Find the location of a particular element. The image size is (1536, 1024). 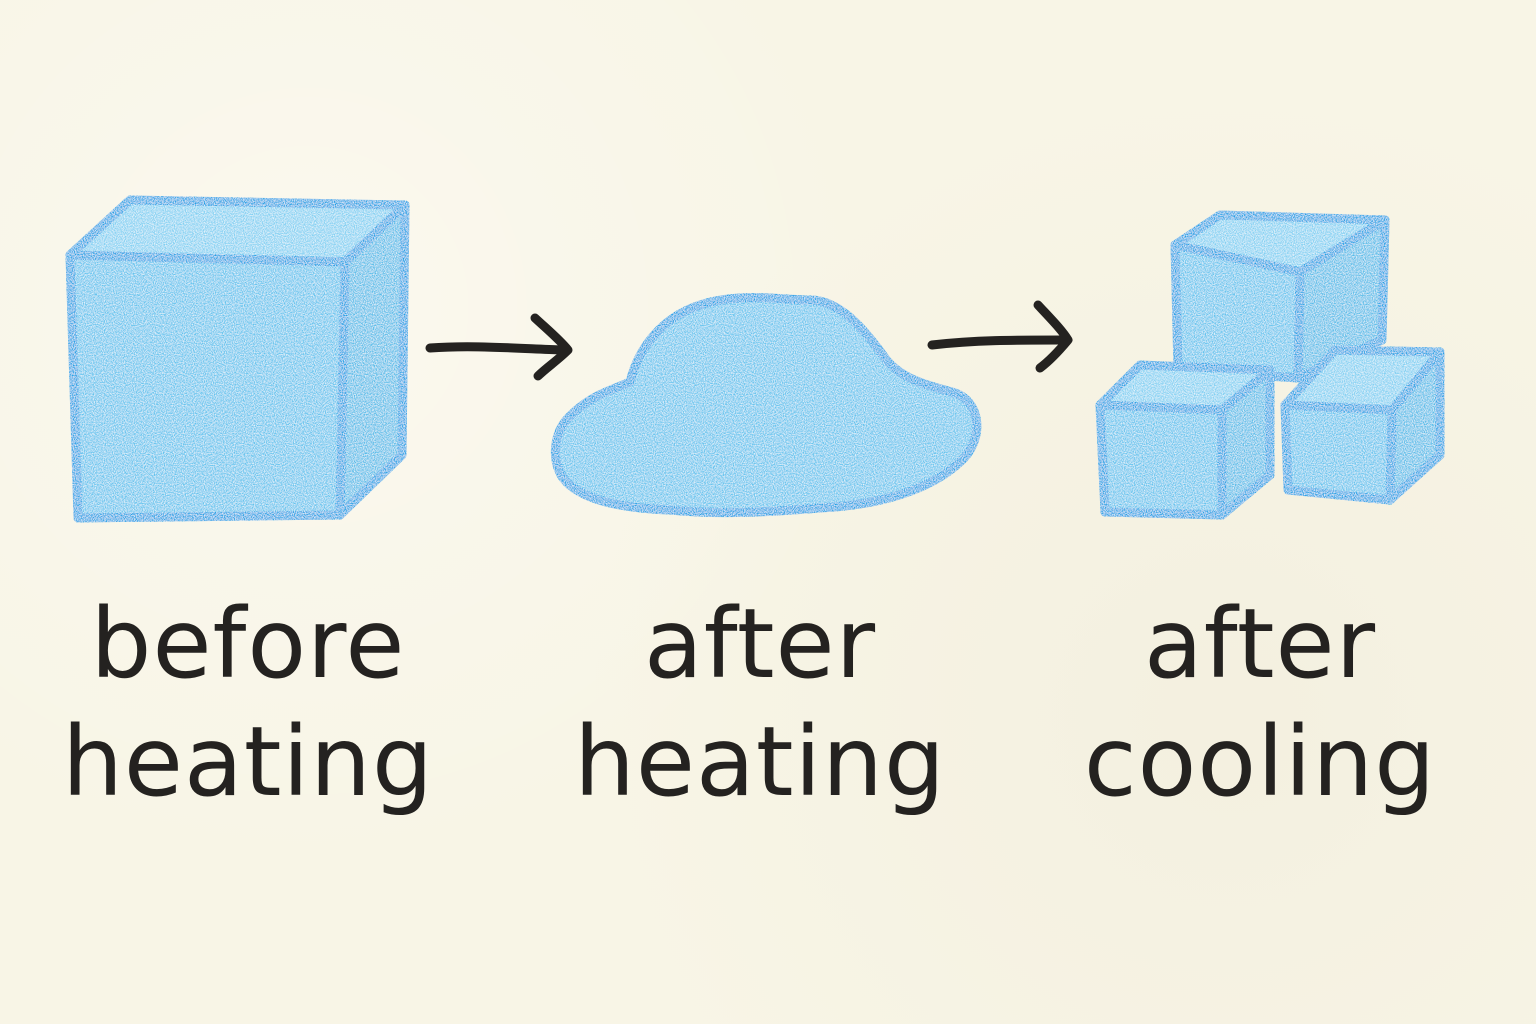

label-after-heating: after heating is located at coordinates (760, 703).